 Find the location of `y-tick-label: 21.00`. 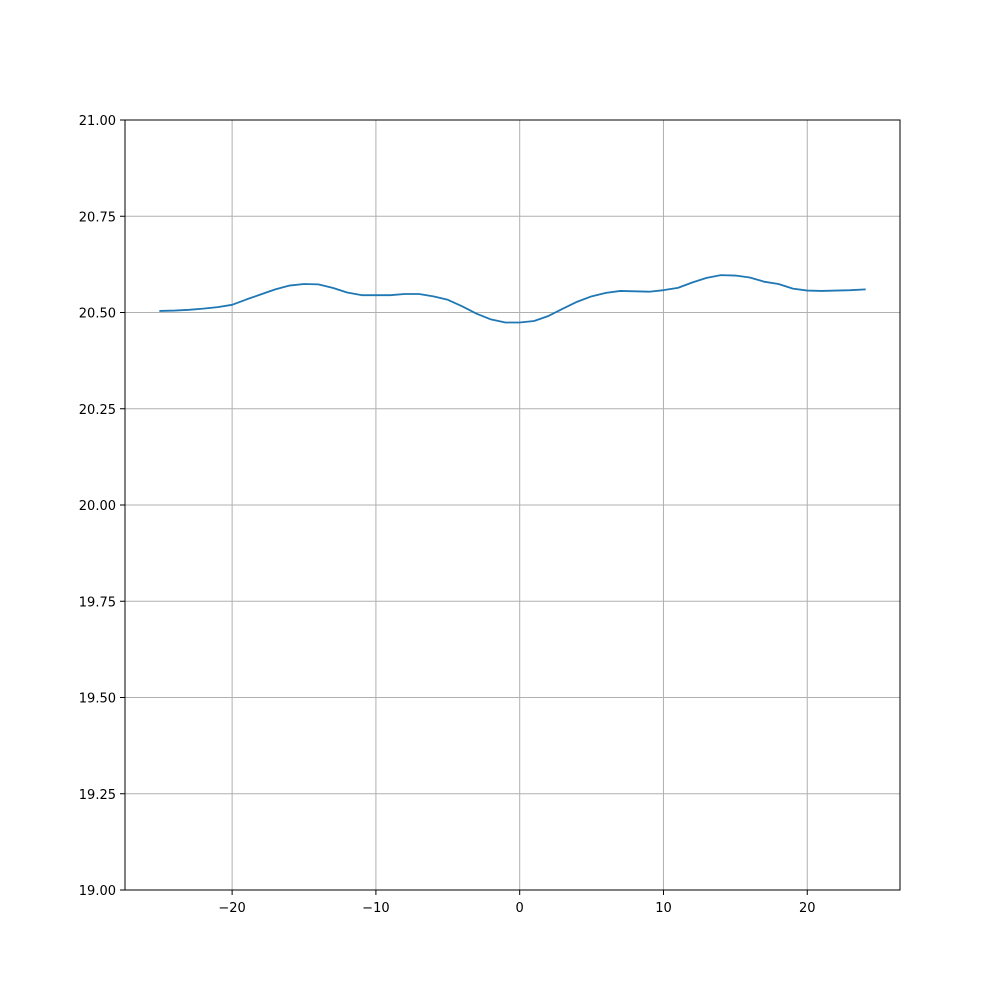

y-tick-label: 21.00 is located at coordinates (97, 121).